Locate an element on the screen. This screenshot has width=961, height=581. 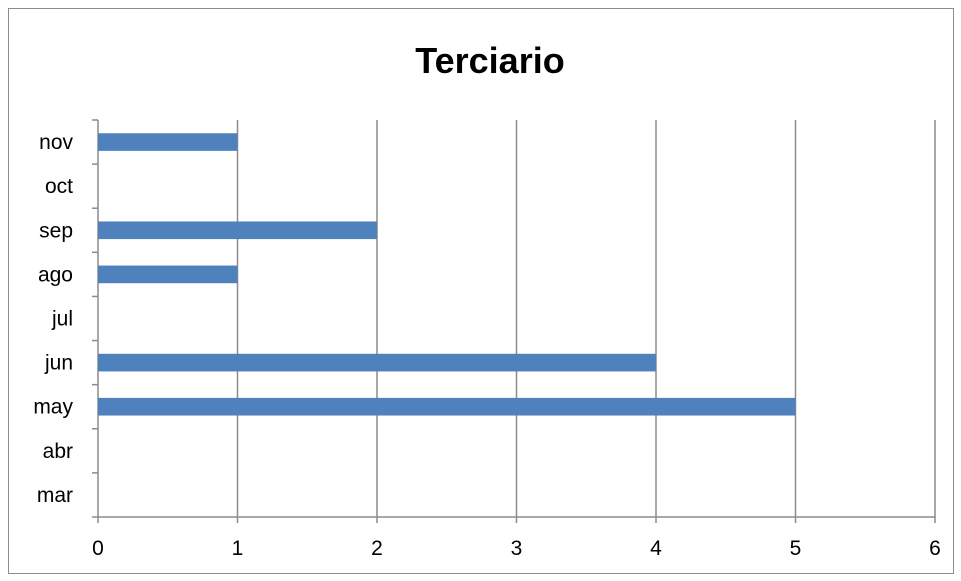
y-tick-label-sep: sep is located at coordinates (56, 230).